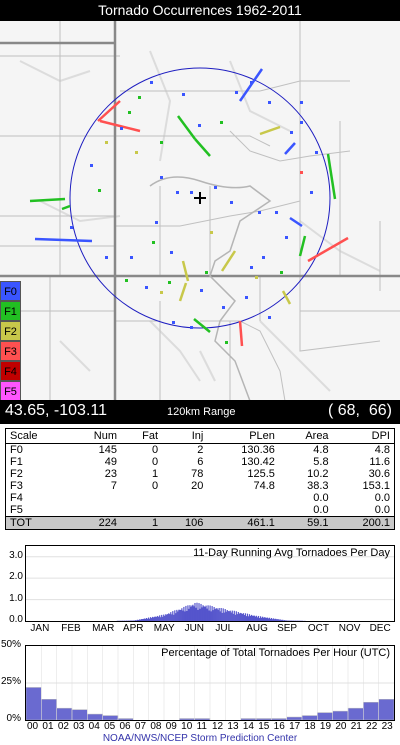 The width and height of the screenshot is (400, 745). Describe the element at coordinates (63, 726) in the screenshot. I see `hourly-hour-label: 02` at that location.